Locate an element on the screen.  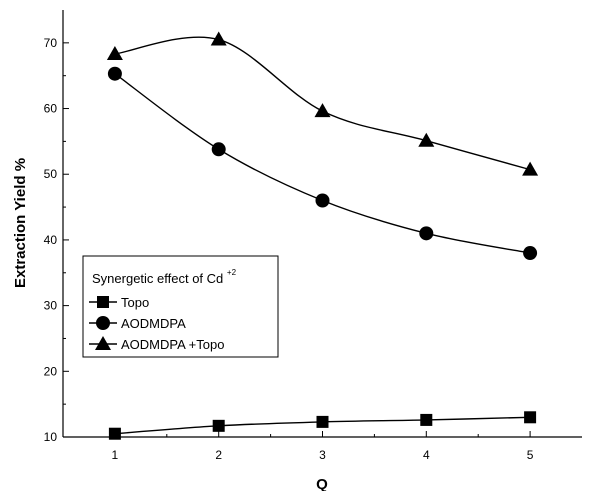
legend-item: Topo is located at coordinates (119, 302).